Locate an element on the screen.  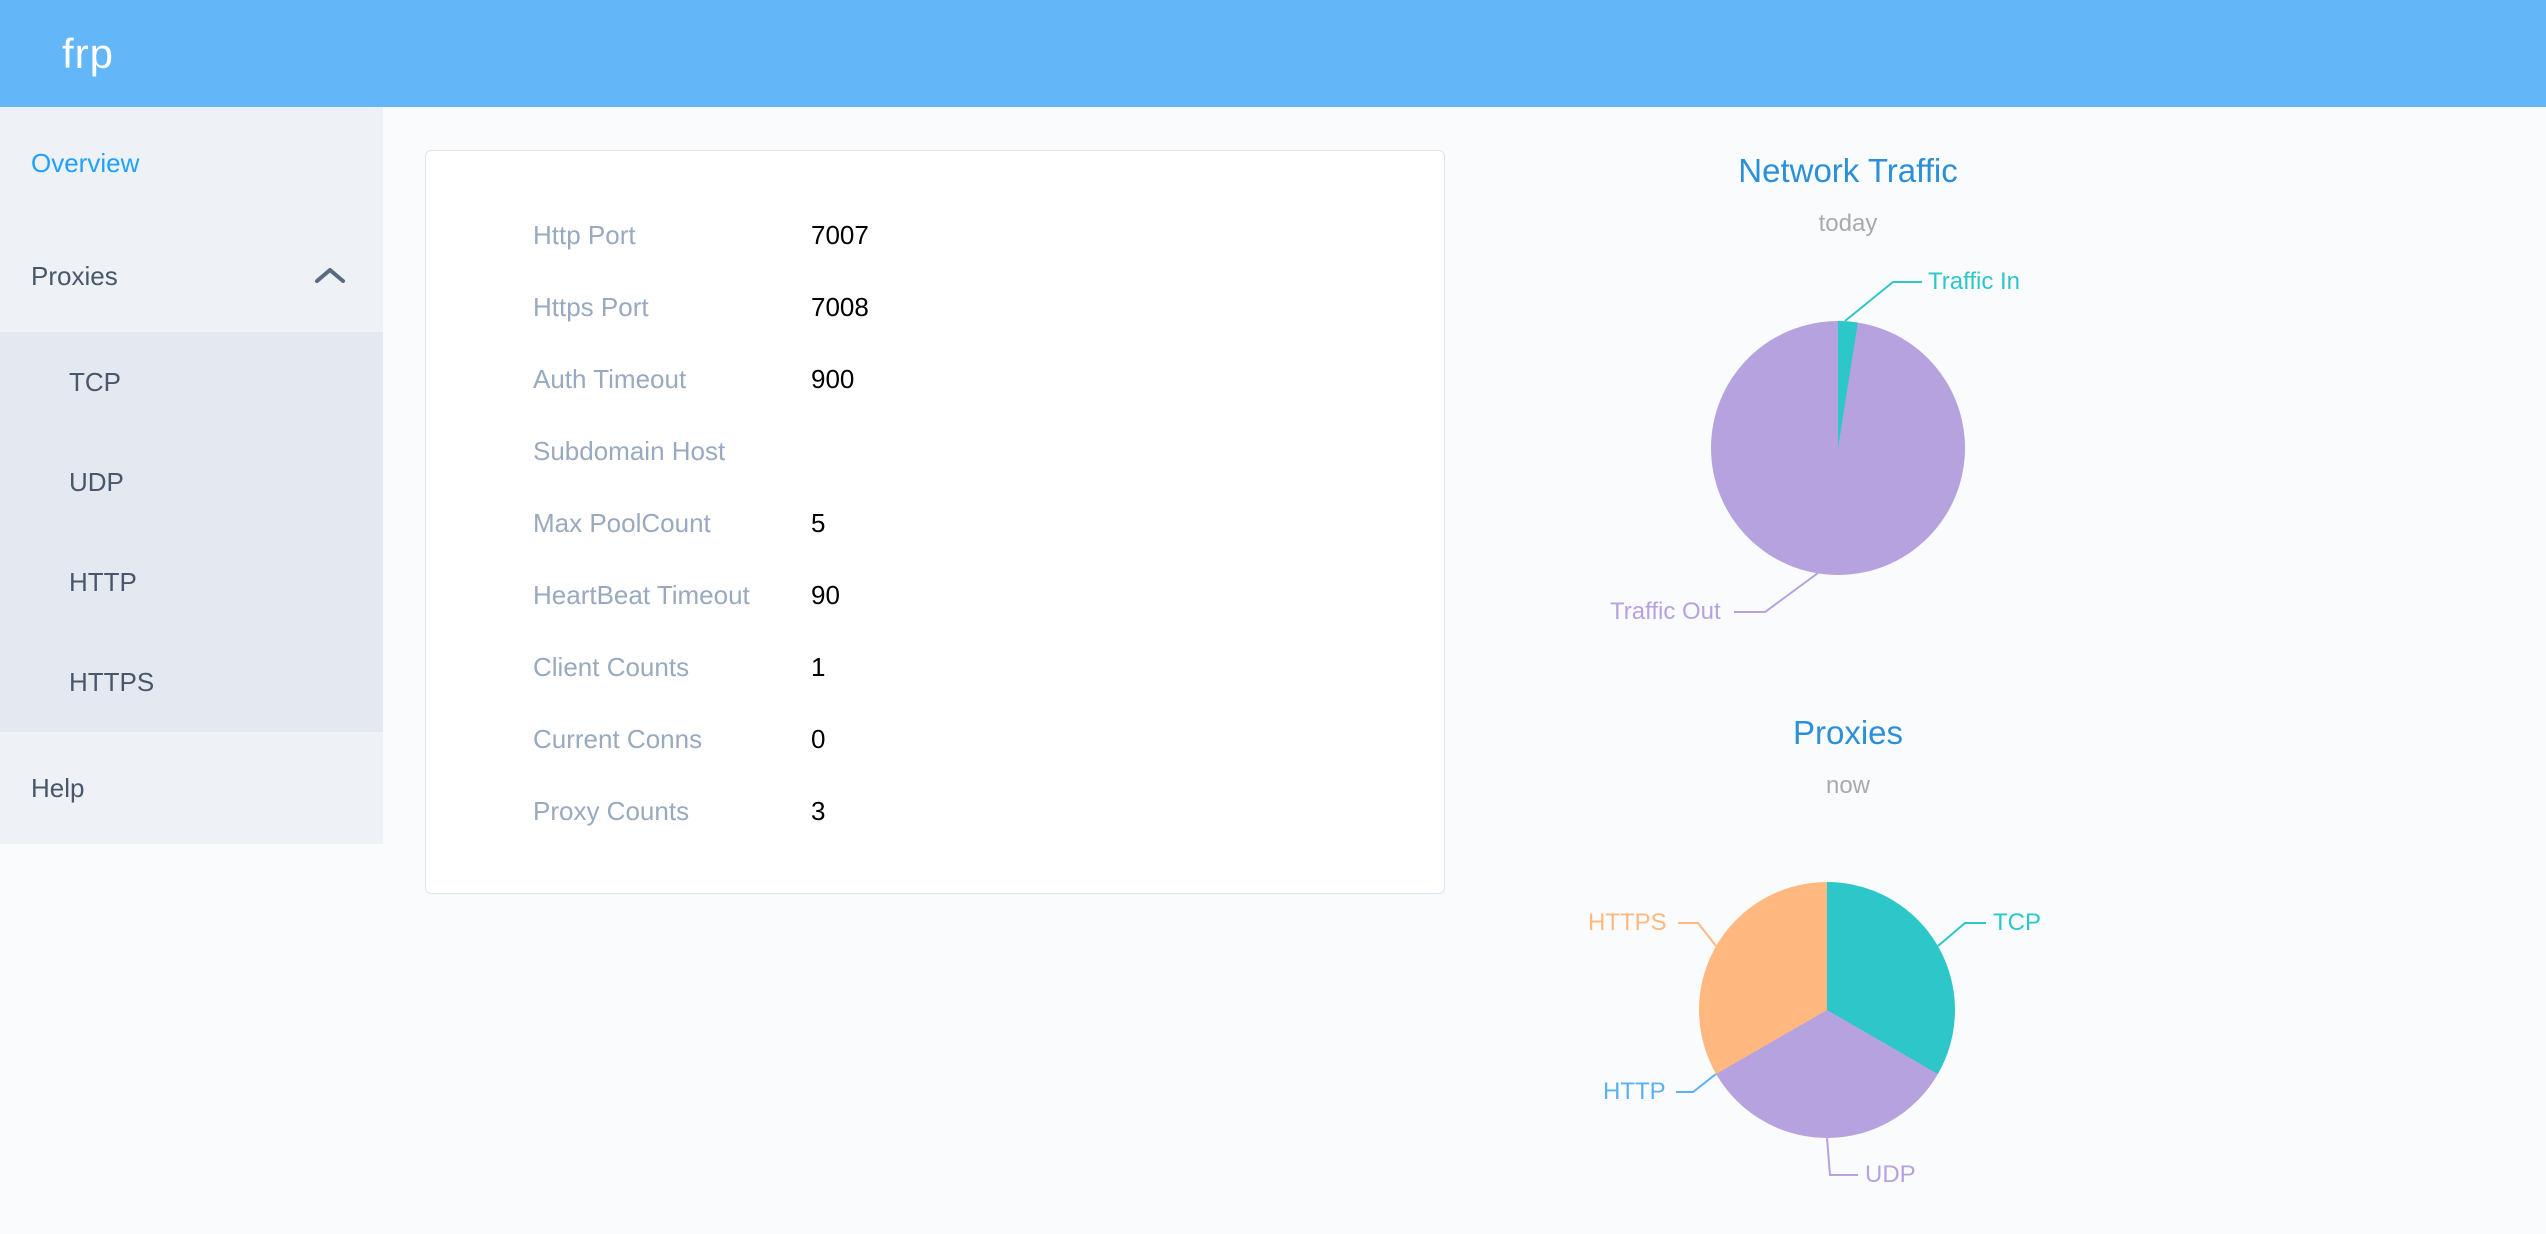
network-traffic-title: Network Traffic is located at coordinates (1848, 170).